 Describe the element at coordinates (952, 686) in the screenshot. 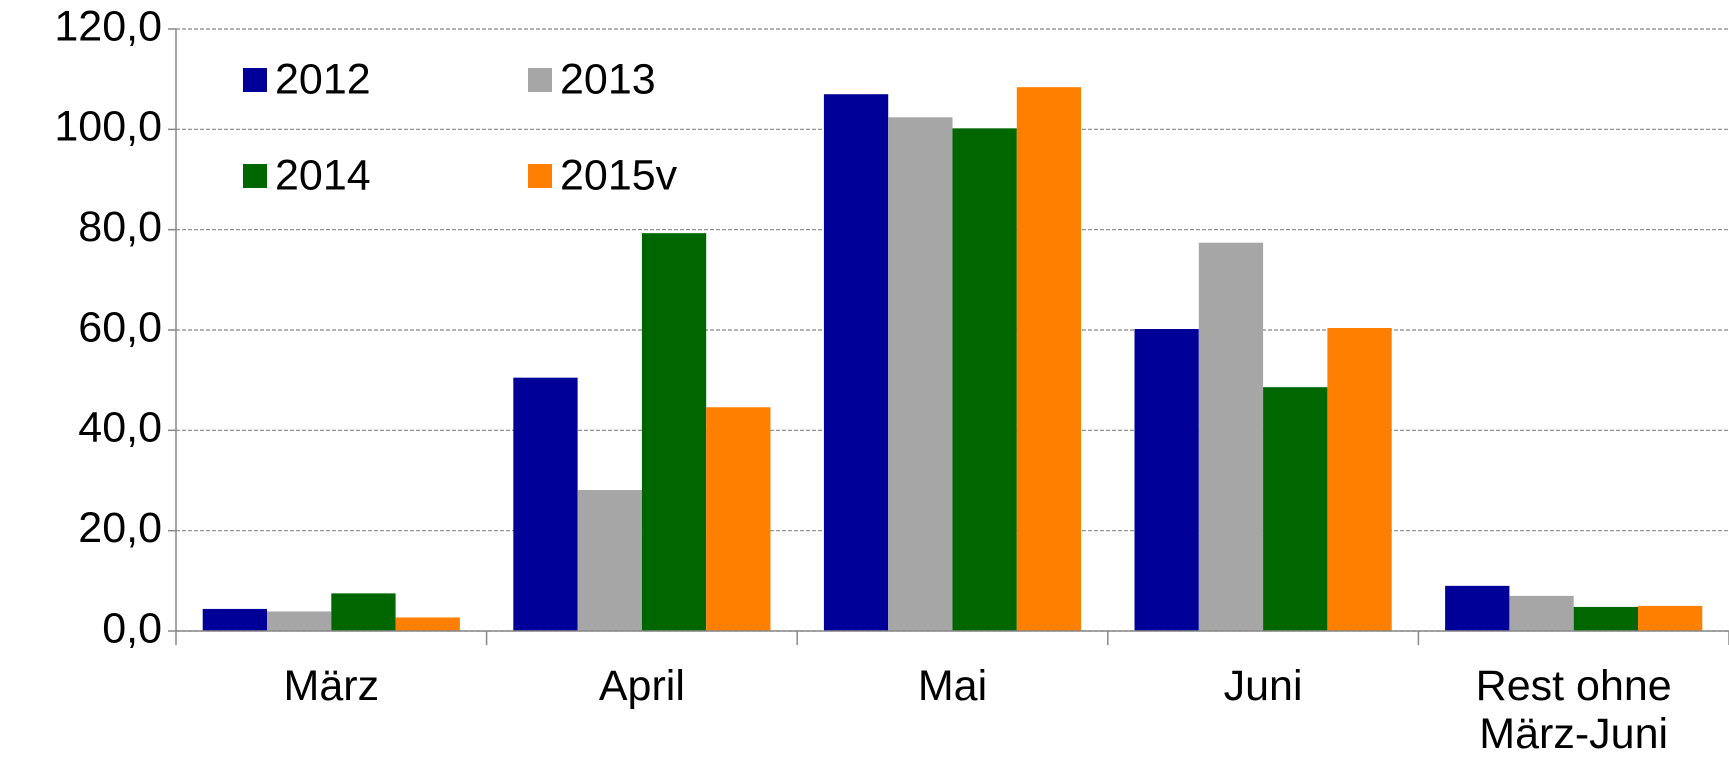

I see `x-tick-label: Mai` at that location.